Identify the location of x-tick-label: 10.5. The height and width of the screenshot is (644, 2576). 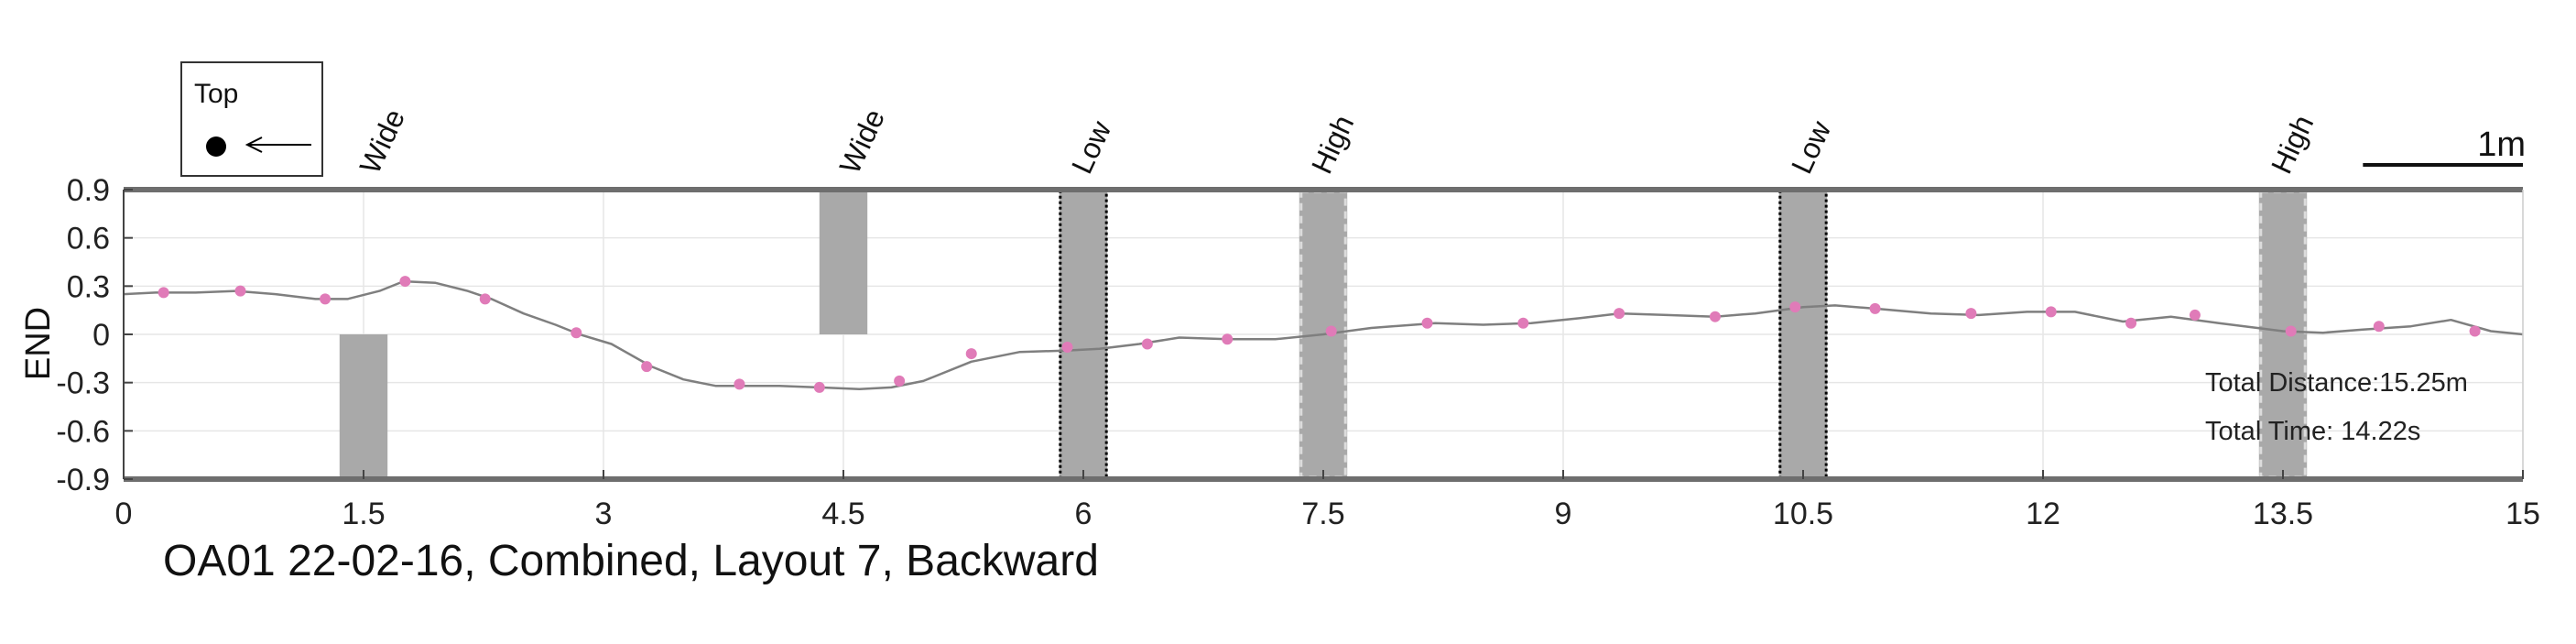
(1803, 514).